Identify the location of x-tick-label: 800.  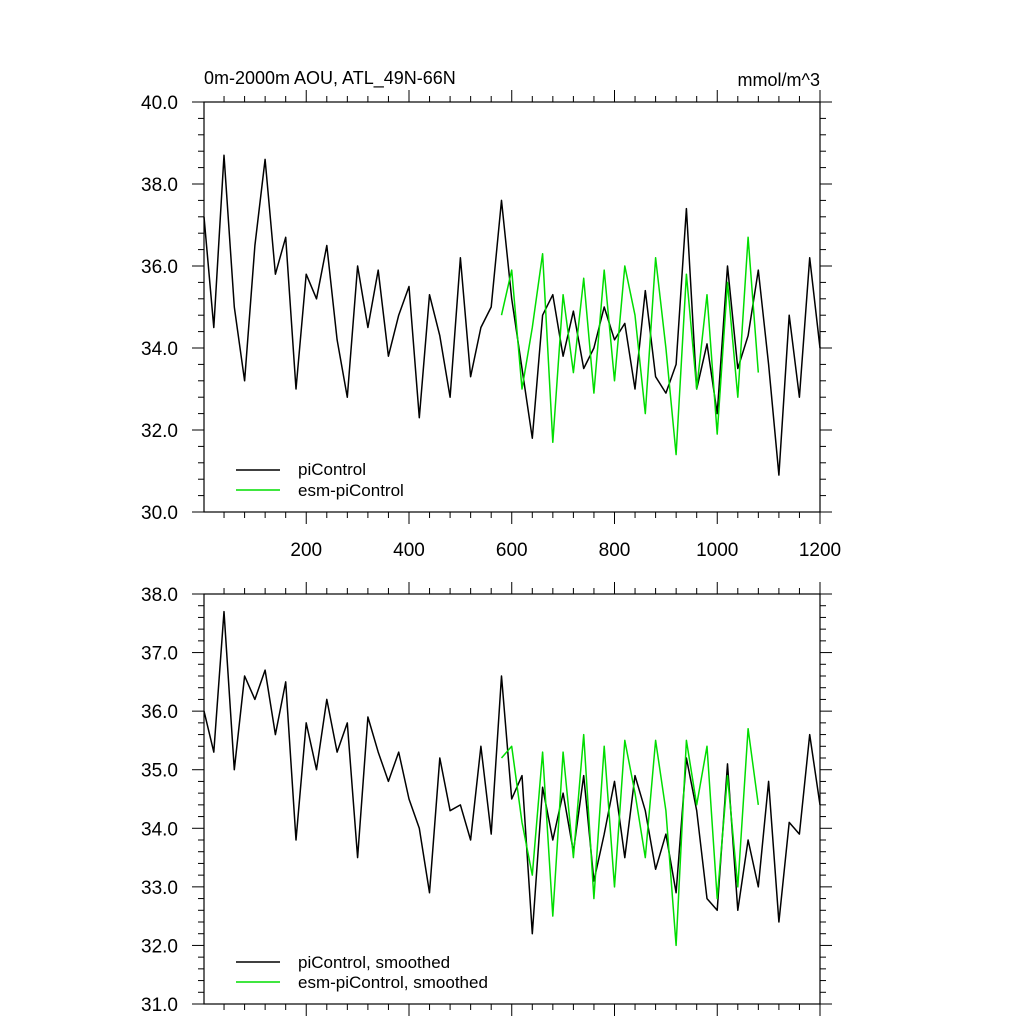
(615, 550).